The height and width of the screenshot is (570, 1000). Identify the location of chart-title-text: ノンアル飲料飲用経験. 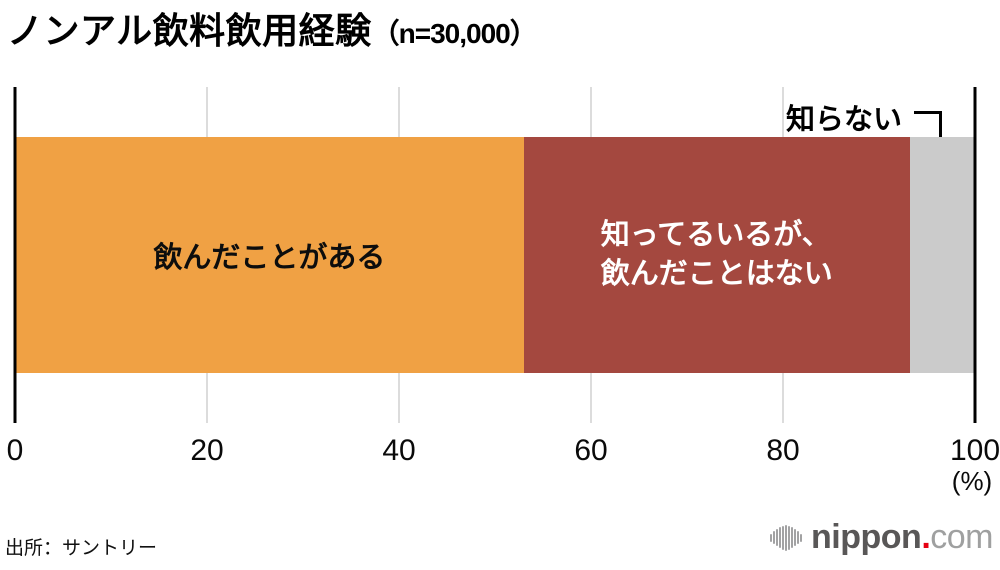
(189, 30).